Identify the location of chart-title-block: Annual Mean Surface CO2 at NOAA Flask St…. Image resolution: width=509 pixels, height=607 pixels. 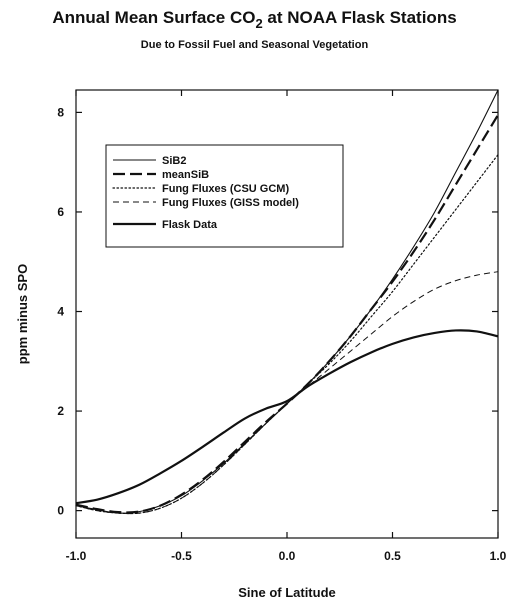
(254, 29).